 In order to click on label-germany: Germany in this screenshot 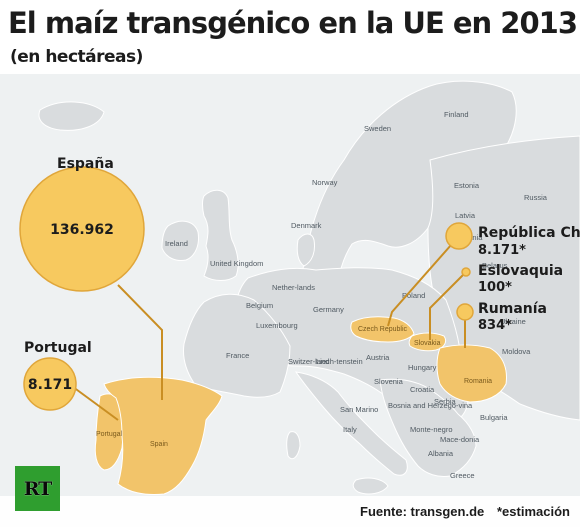, I will do `click(328, 309)`.